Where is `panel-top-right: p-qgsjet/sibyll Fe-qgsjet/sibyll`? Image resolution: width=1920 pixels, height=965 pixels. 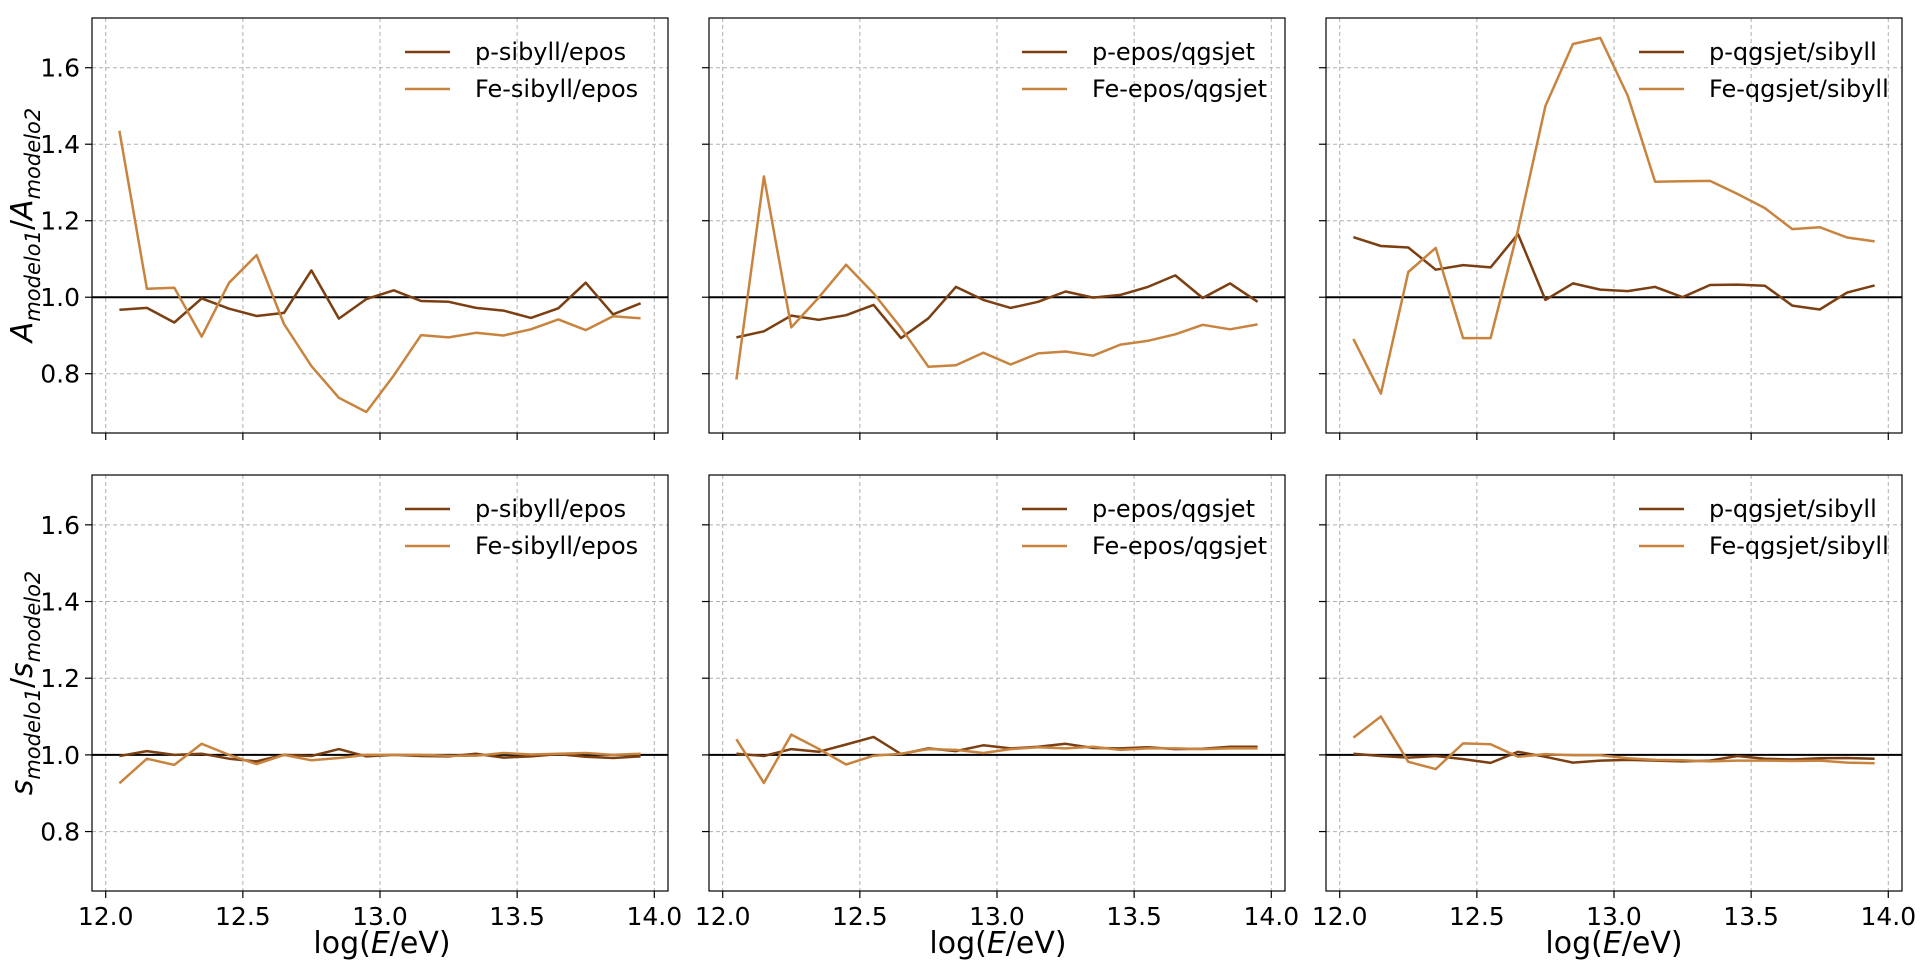
panel-top-right: p-qgsjet/sibyll Fe-qgsjet/sibyll is located at coordinates (1611, 228).